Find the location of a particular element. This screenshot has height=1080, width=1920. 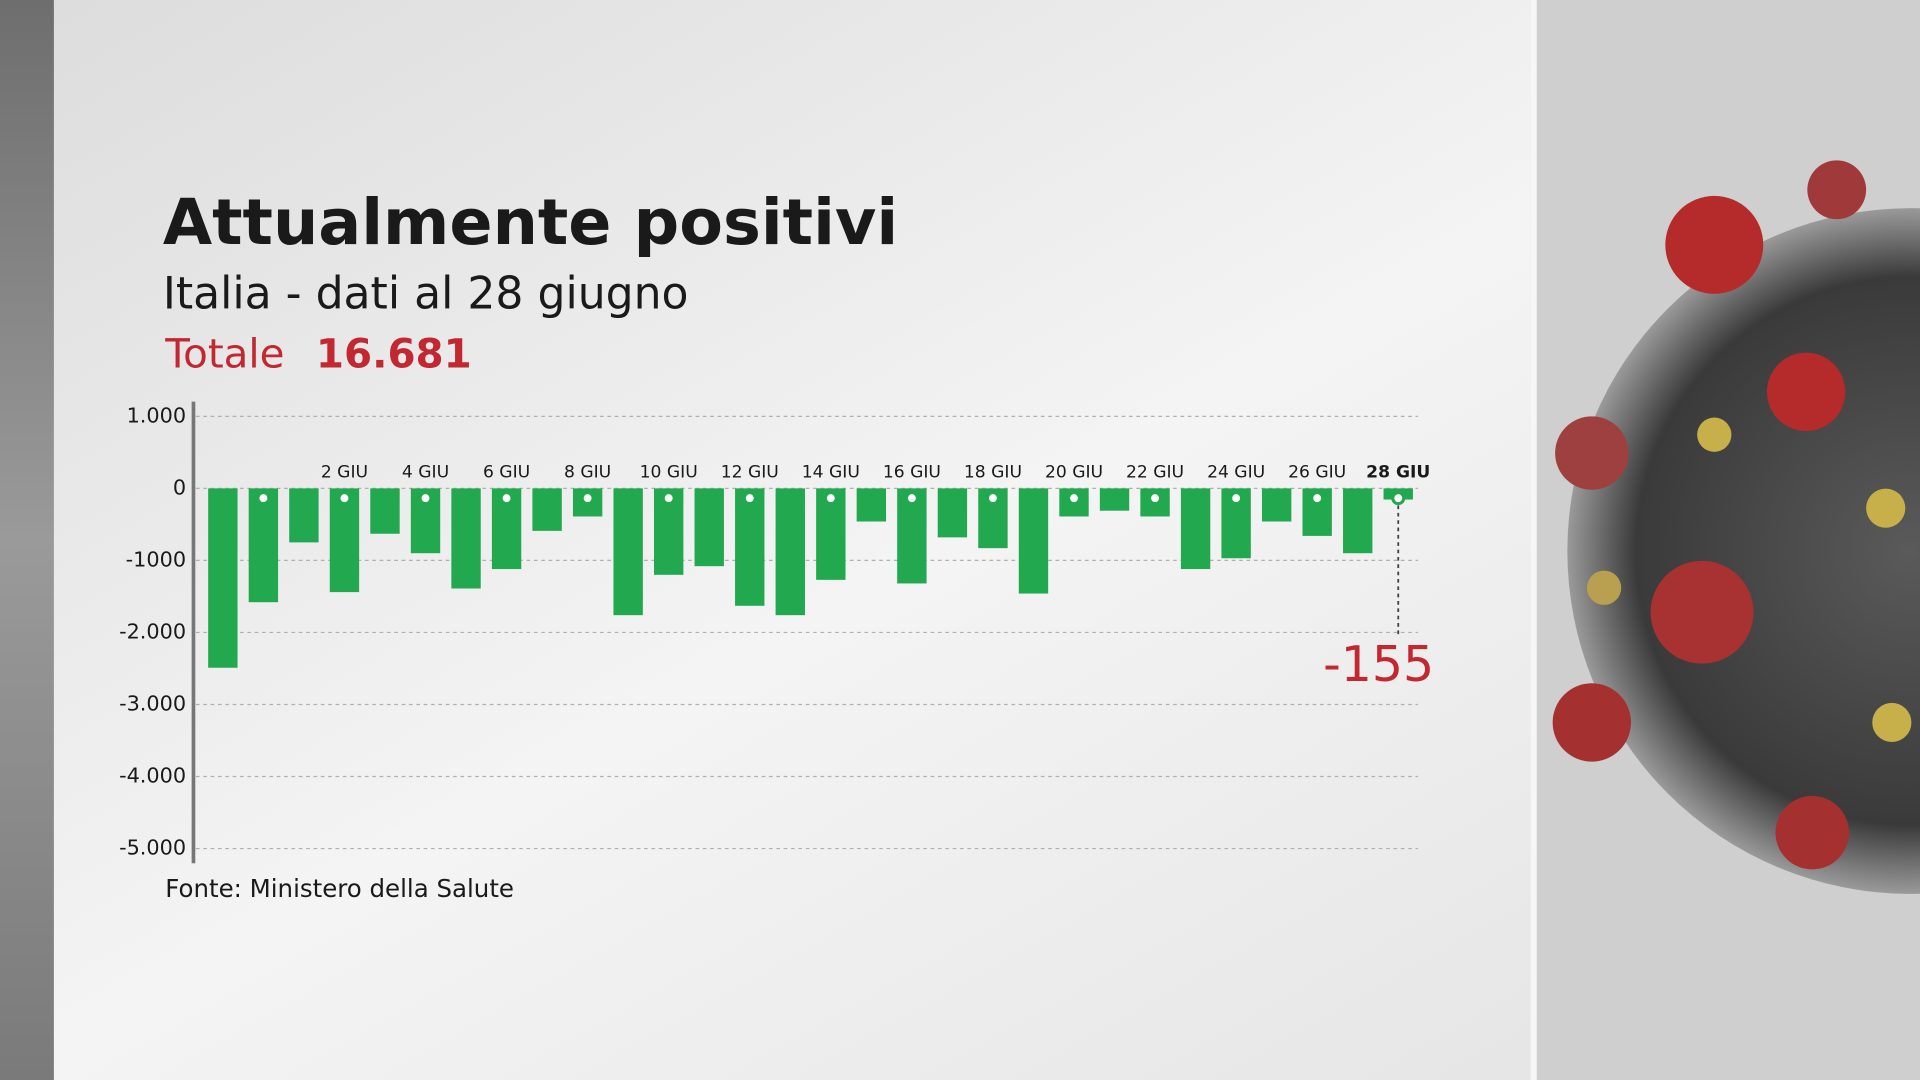

x-tick-label: 26 GIU is located at coordinates (1317, 473).